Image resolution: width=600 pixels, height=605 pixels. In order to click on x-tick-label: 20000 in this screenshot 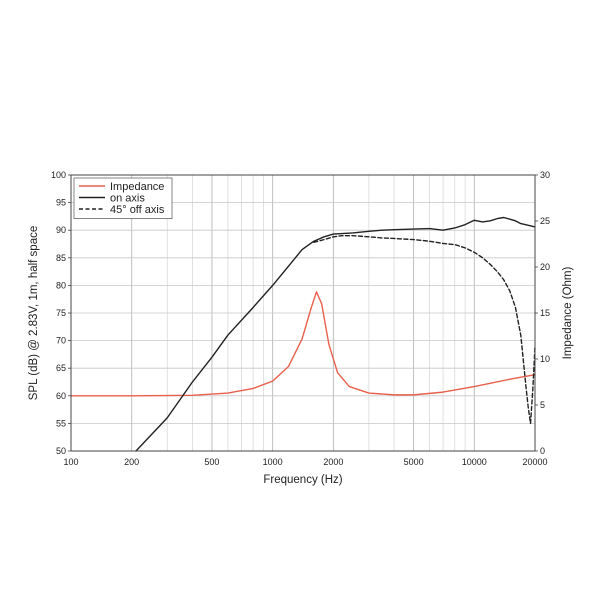, I will do `click(534, 462)`.